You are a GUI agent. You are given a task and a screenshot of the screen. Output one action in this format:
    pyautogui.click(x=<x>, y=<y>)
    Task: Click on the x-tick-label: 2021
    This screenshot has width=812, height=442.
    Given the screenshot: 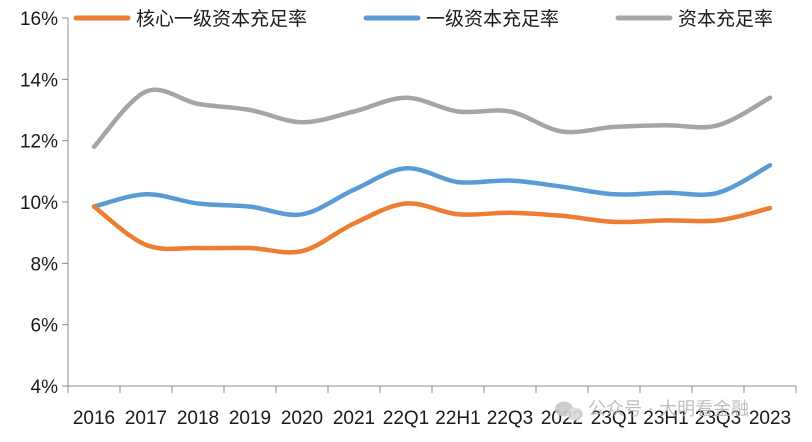 What is the action you would take?
    pyautogui.click(x=354, y=418)
    